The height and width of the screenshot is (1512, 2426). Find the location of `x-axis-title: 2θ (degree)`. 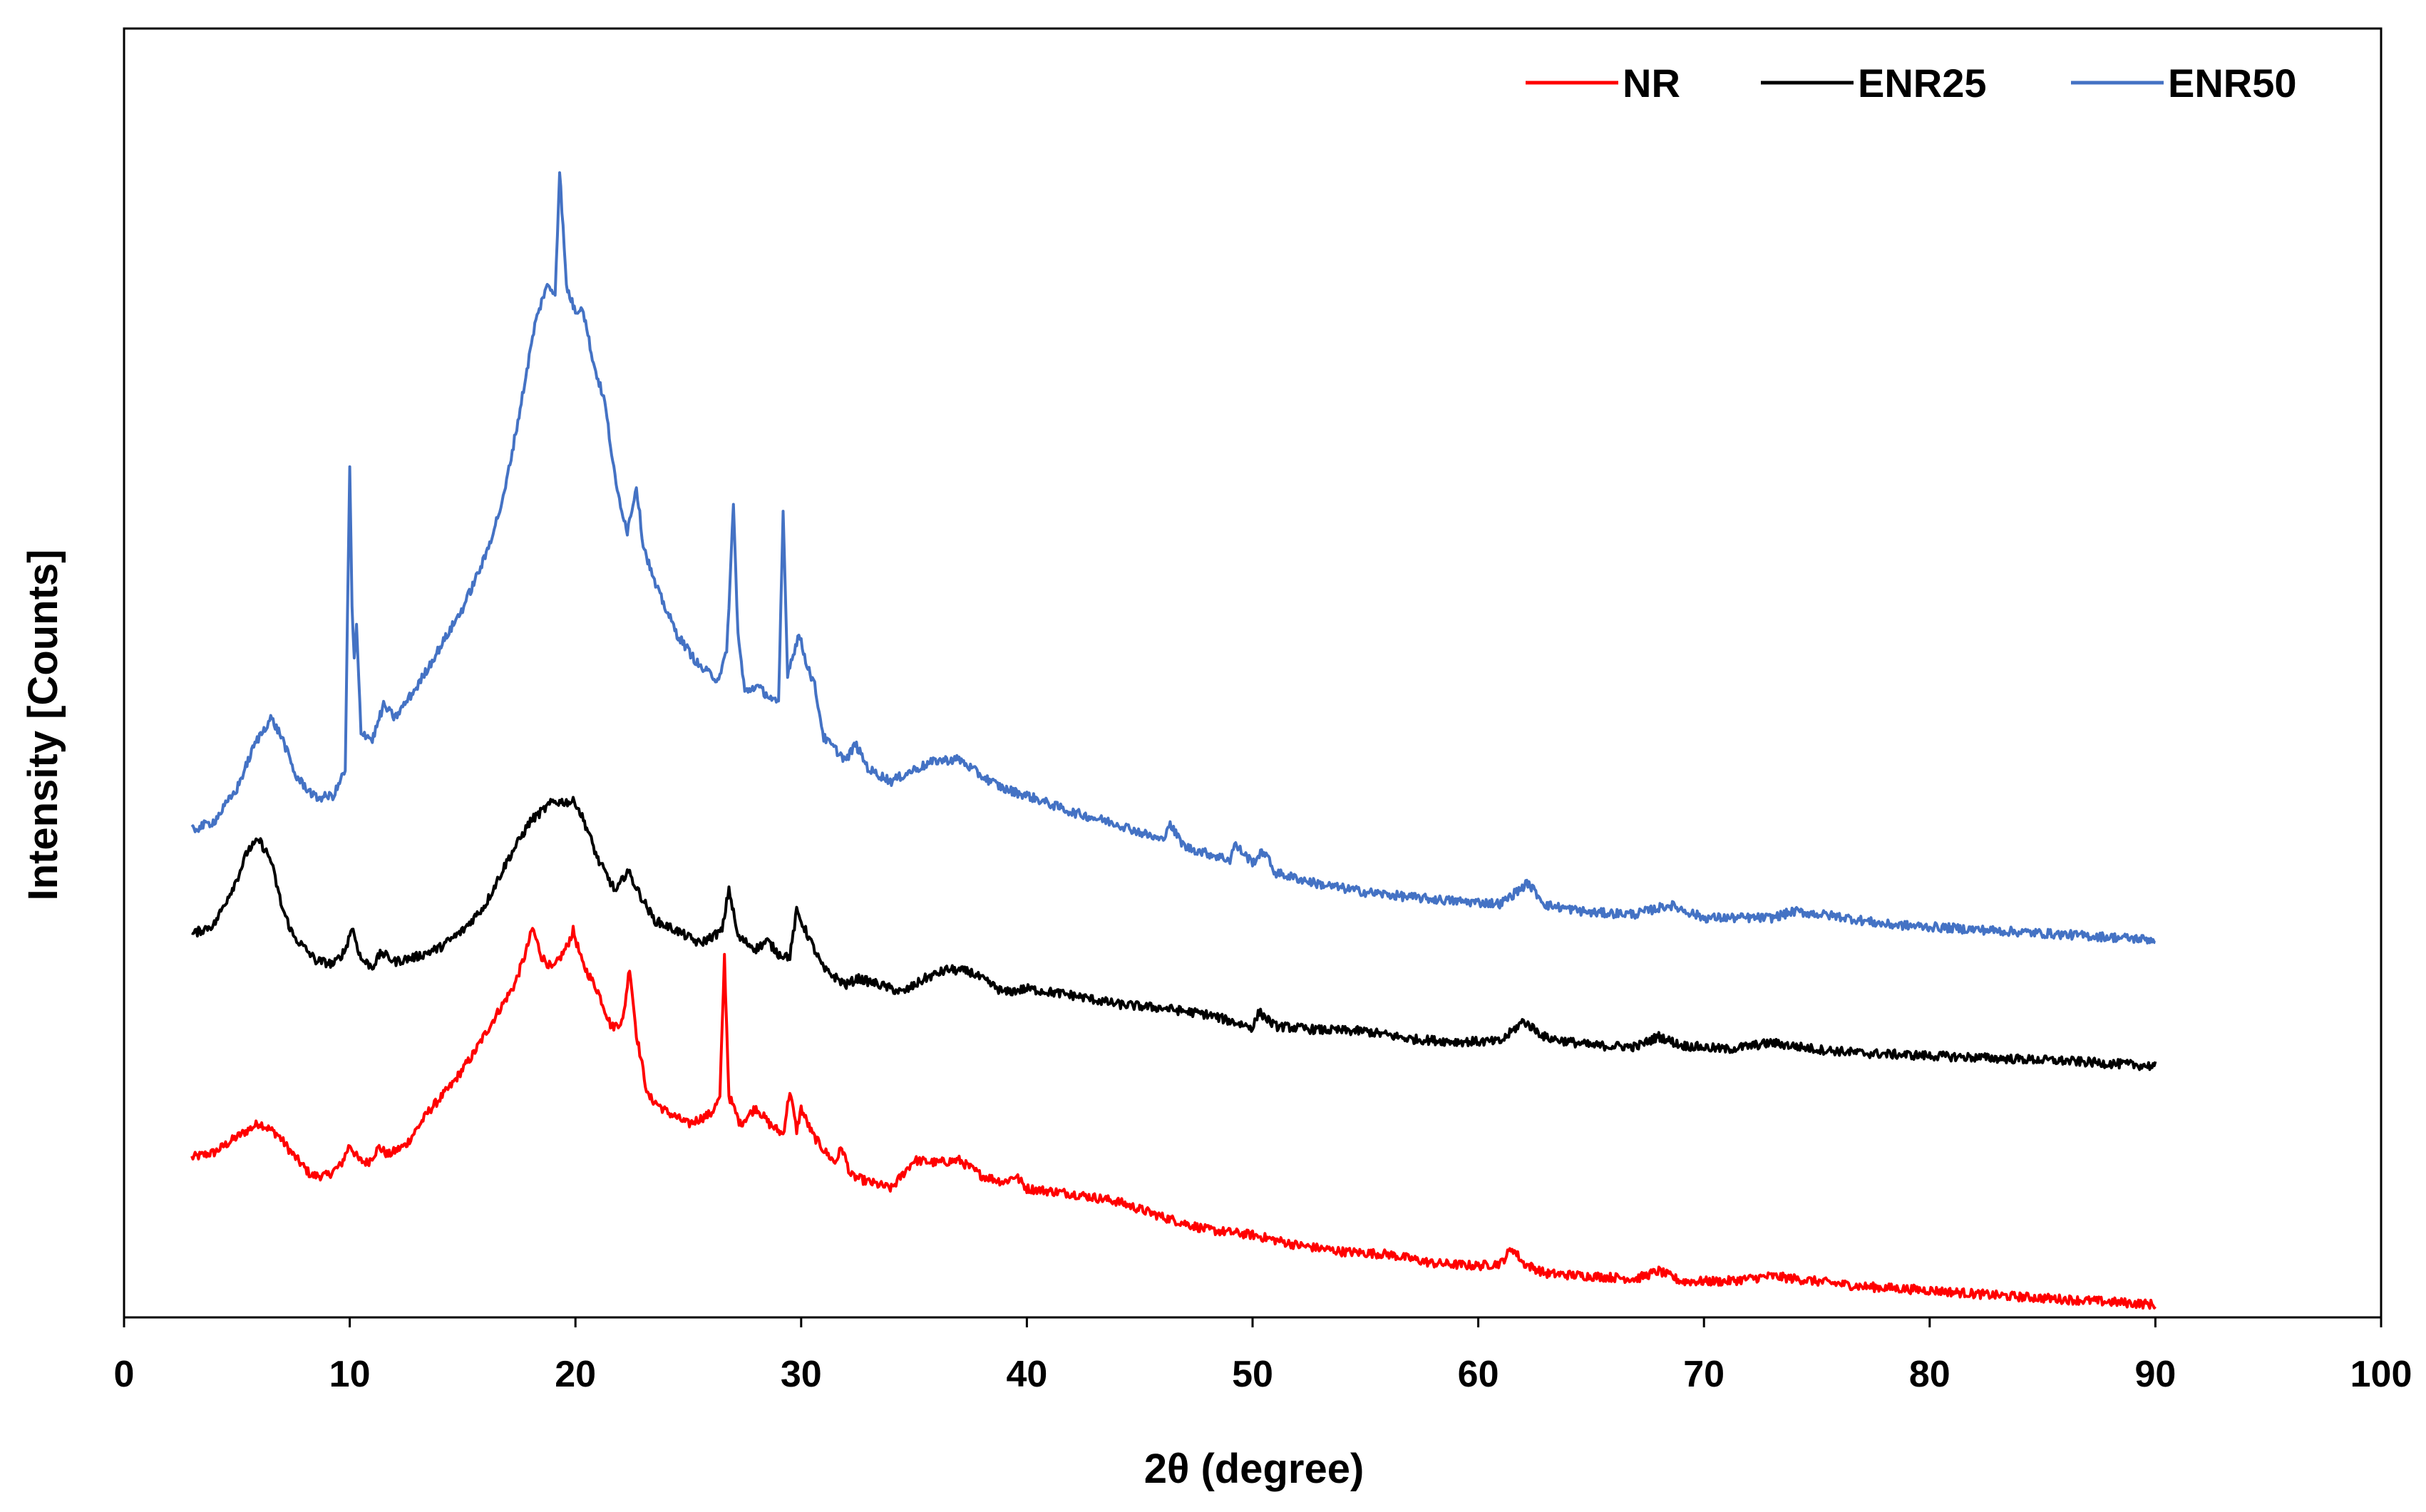

x-axis-title: 2θ (degree) is located at coordinates (1254, 1469).